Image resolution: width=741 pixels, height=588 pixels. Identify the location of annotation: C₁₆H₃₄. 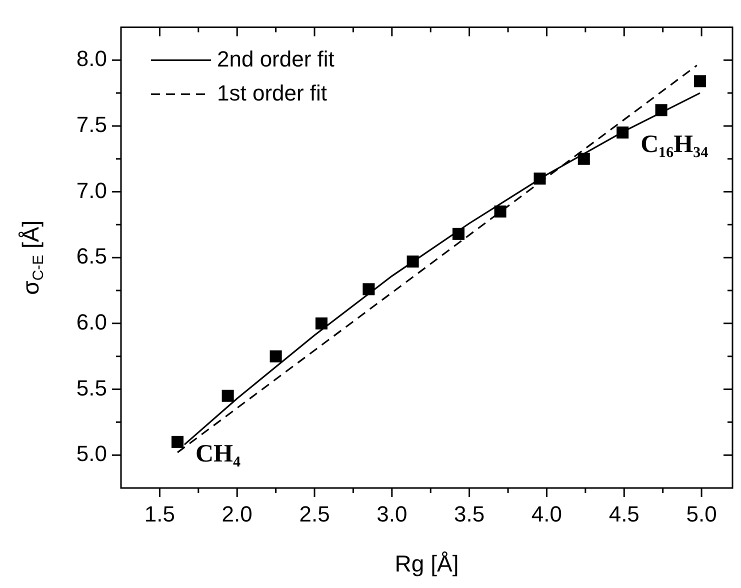
(674, 144).